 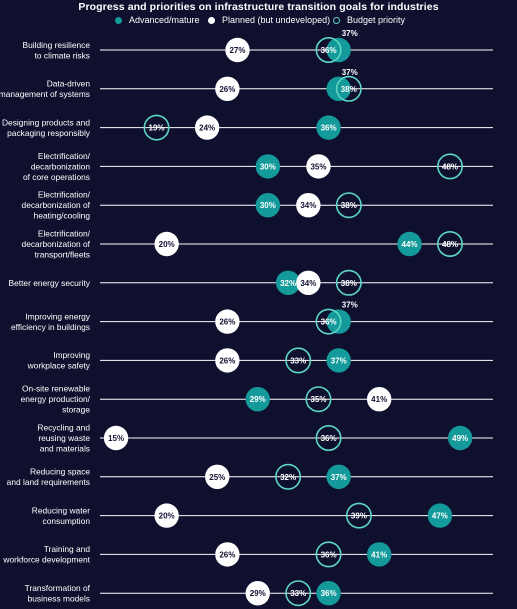 I want to click on value-label-planned: 35%, so click(x=318, y=166).